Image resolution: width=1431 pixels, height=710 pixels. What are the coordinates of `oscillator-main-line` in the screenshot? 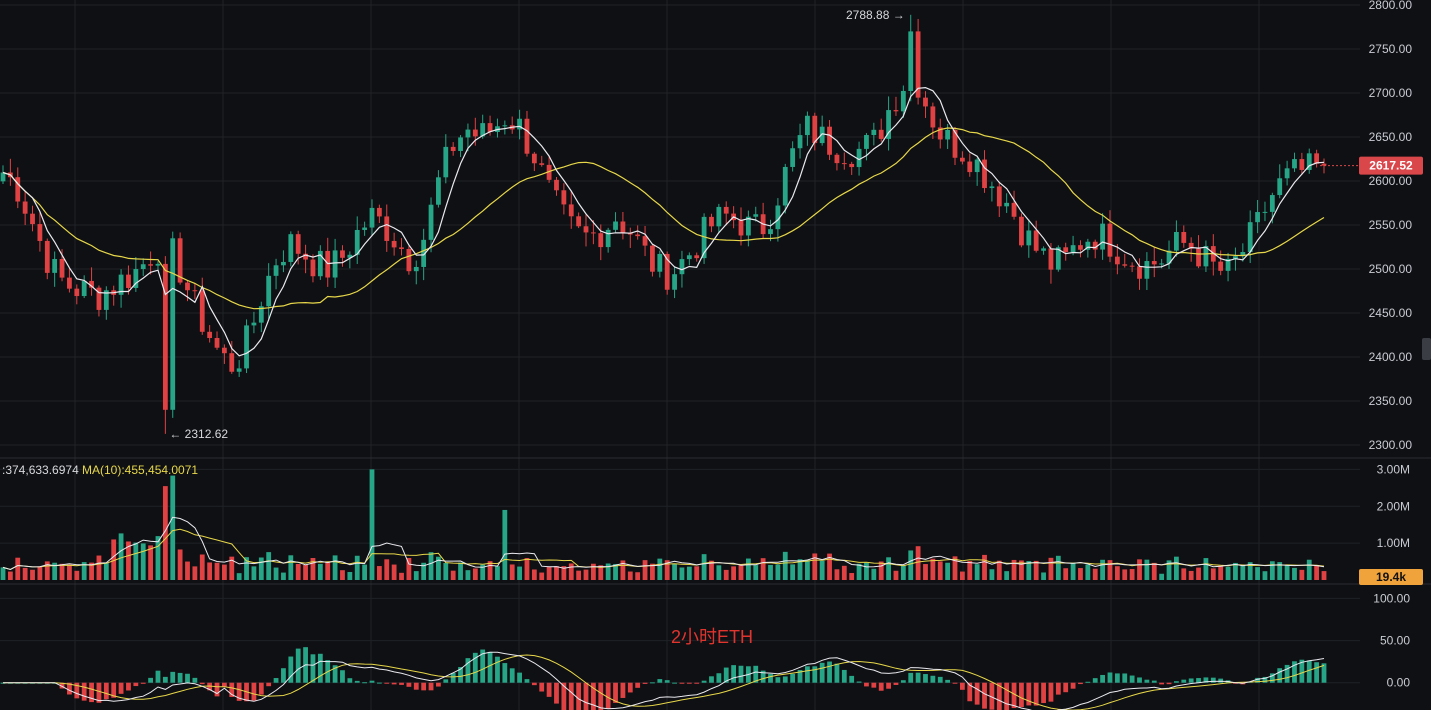 It's located at (664, 680).